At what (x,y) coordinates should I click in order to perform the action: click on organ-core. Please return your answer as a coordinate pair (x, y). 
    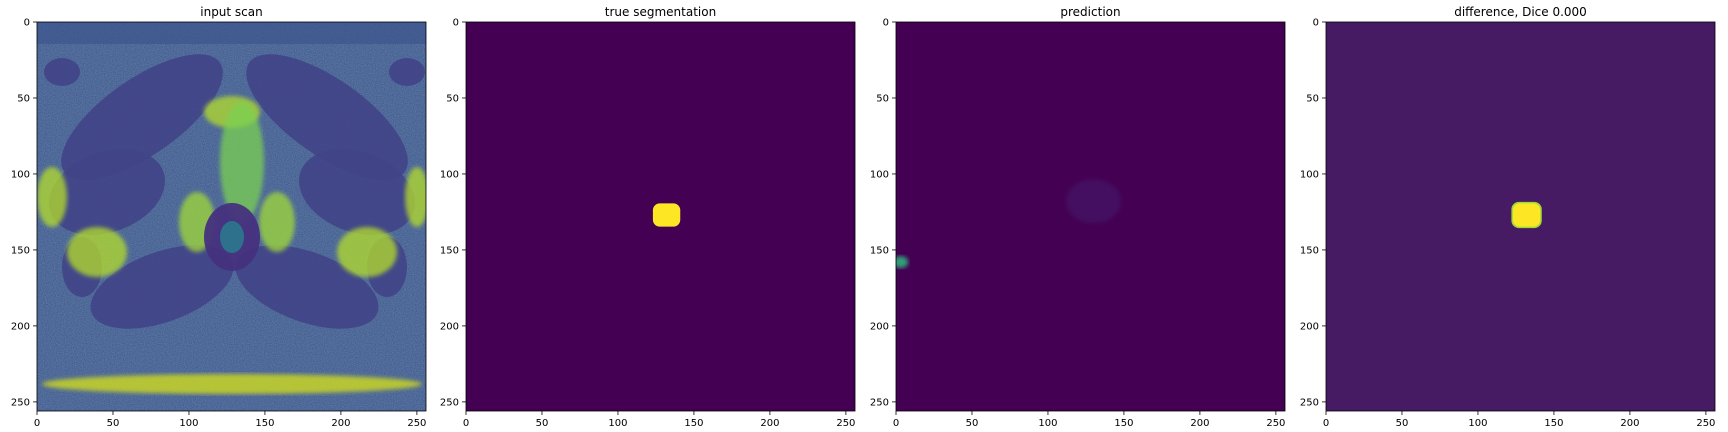
    Looking at the image, I should click on (232, 237).